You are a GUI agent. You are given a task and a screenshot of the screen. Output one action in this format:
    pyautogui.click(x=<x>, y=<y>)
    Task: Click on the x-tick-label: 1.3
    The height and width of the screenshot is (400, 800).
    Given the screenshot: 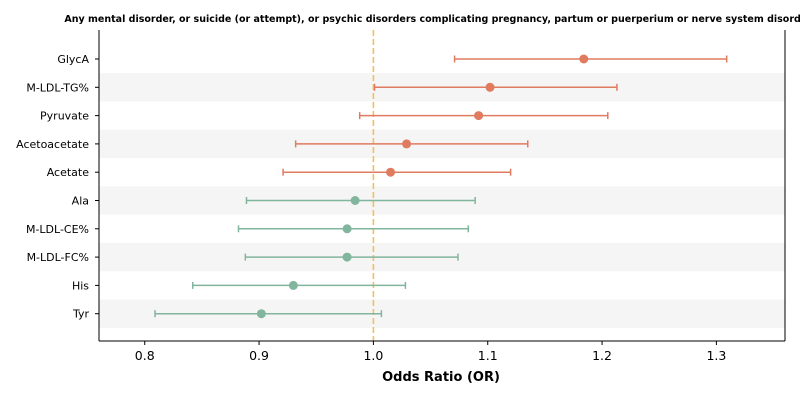 What is the action you would take?
    pyautogui.click(x=716, y=355)
    